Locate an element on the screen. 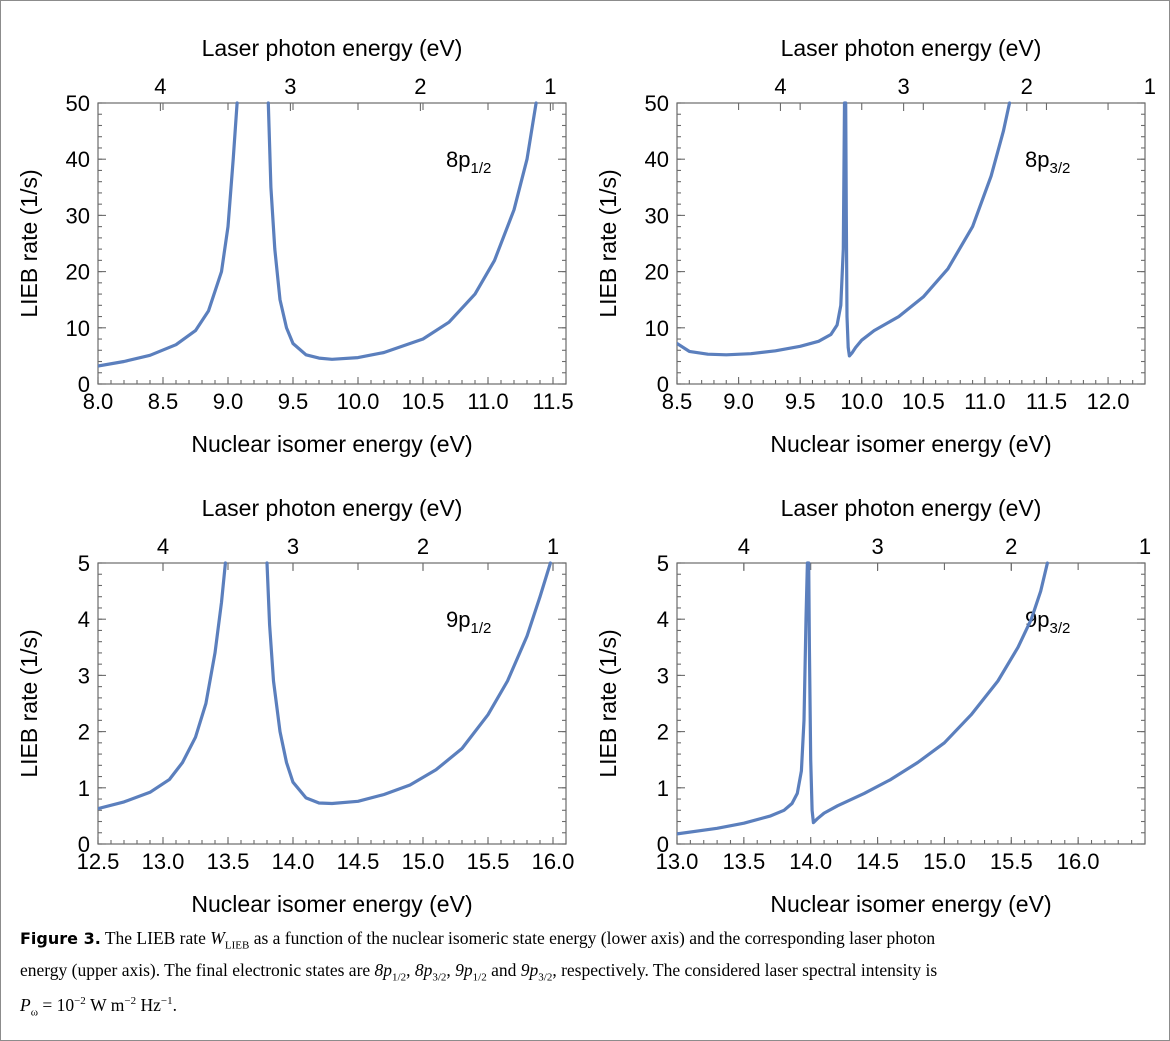 This screenshot has height=1041, width=1170. x-tick-label: 13.0 is located at coordinates (677, 861).